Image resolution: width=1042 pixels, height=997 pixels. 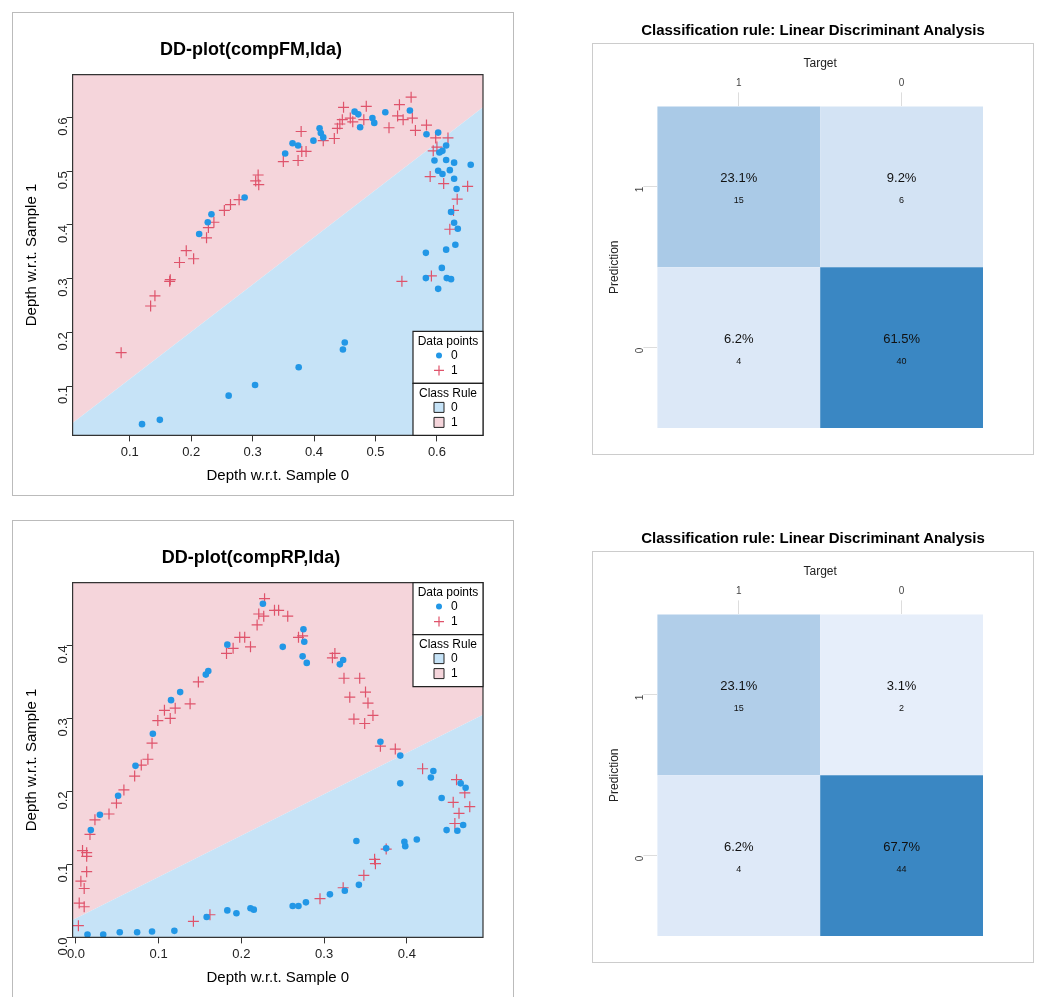 What do you see at coordinates (902, 200) in the screenshot?
I see `annotation: 6` at bounding box center [902, 200].